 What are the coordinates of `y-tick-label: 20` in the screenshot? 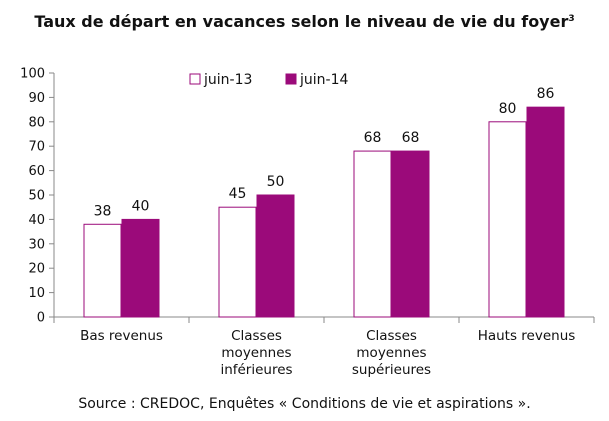 It's located at (36, 269).